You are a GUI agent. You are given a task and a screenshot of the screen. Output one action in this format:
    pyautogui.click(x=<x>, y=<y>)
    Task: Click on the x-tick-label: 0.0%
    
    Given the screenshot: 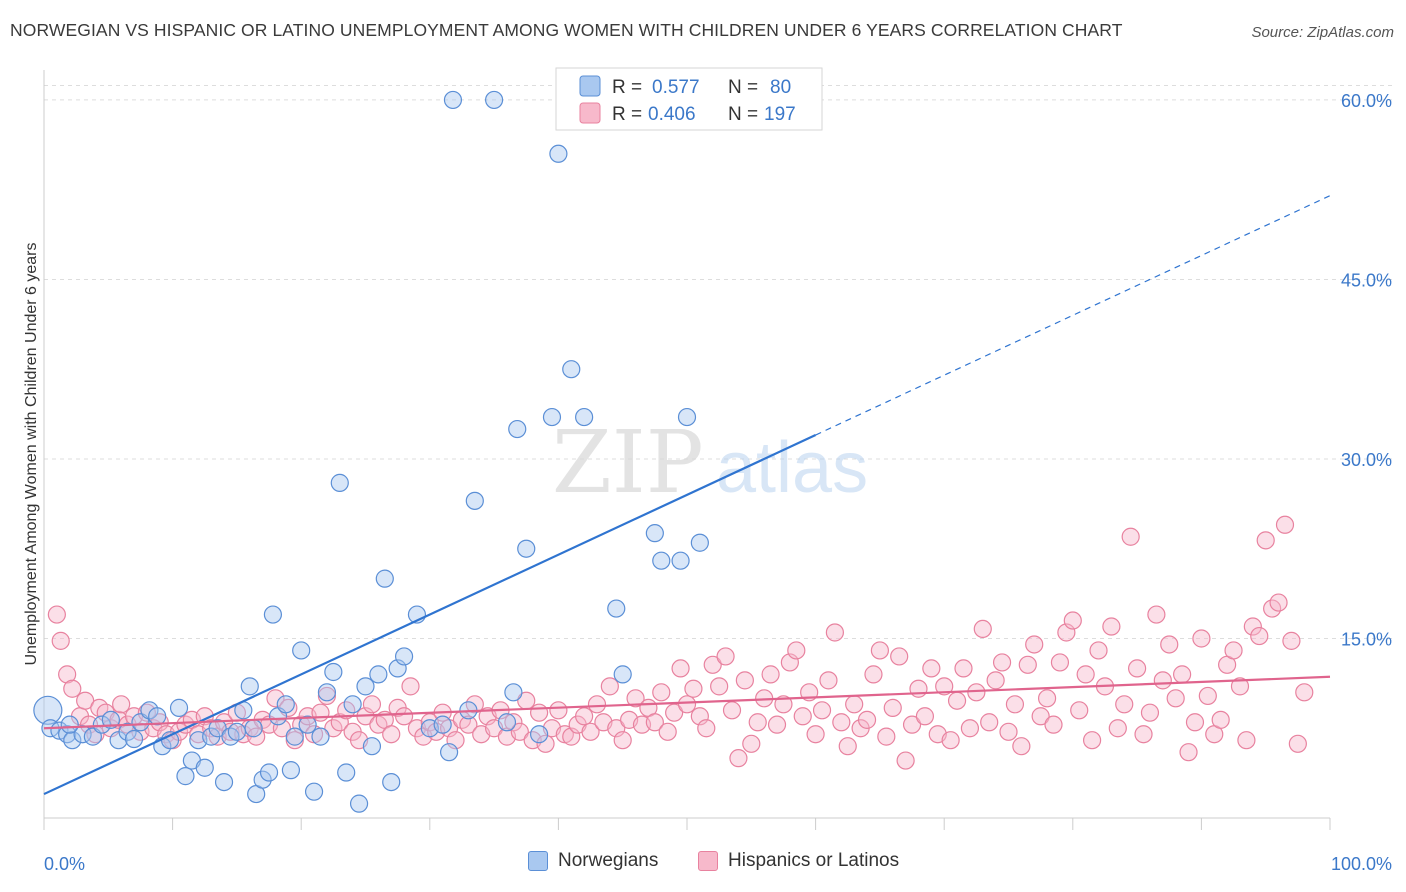 What is the action you would take?
    pyautogui.click(x=64, y=864)
    